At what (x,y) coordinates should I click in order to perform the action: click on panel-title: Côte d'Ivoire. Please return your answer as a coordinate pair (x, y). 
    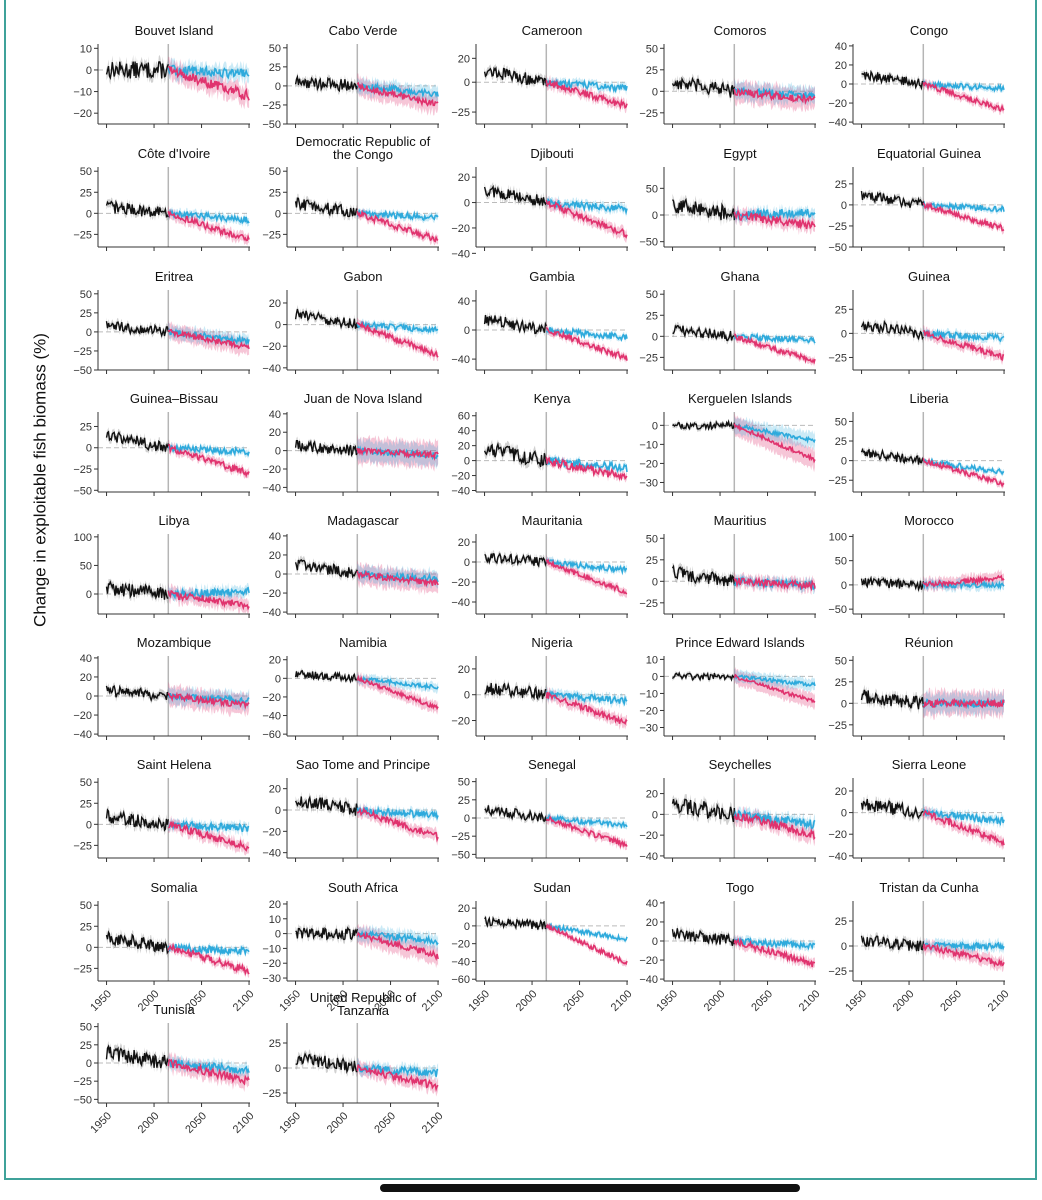
    Looking at the image, I should click on (174, 153).